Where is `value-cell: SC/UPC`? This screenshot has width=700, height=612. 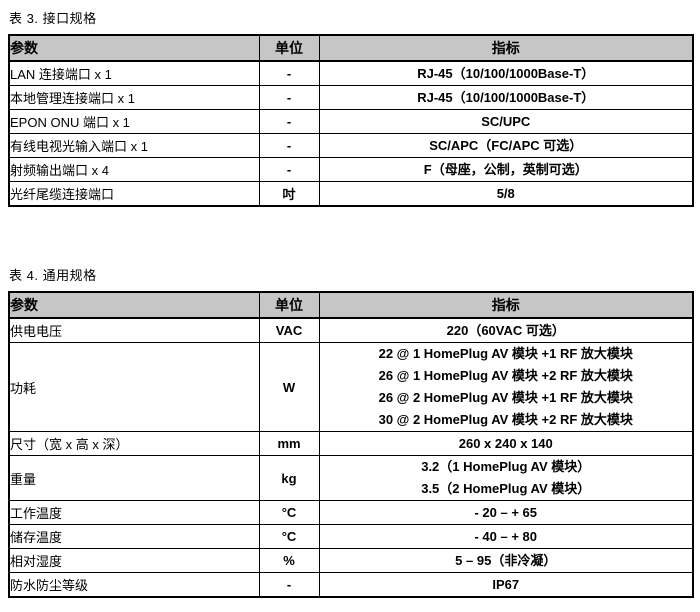 value-cell: SC/UPC is located at coordinates (506, 121).